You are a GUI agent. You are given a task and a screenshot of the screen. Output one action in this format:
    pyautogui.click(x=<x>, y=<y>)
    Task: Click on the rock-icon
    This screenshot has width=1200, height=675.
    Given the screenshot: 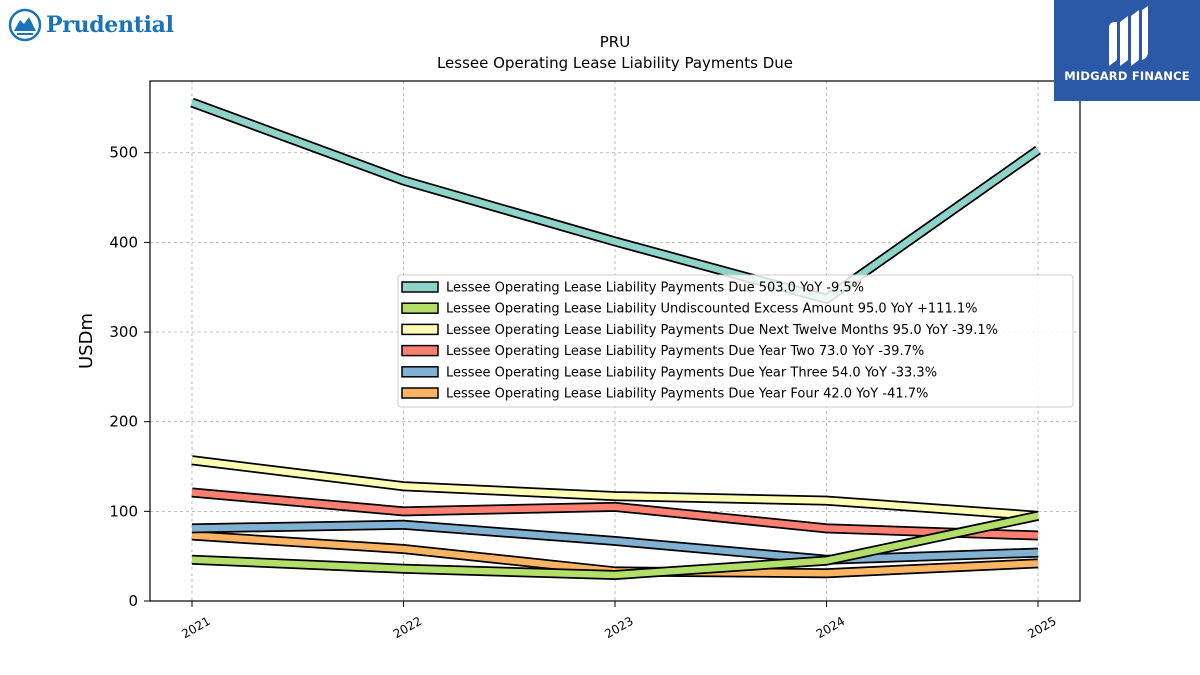 What is the action you would take?
    pyautogui.click(x=25, y=25)
    